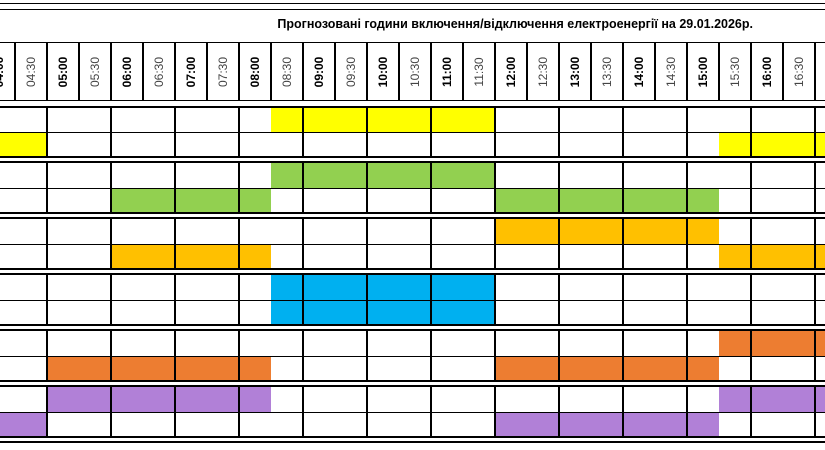  What do you see at coordinates (799, 71) in the screenshot?
I see `time-label: 16:30` at bounding box center [799, 71].